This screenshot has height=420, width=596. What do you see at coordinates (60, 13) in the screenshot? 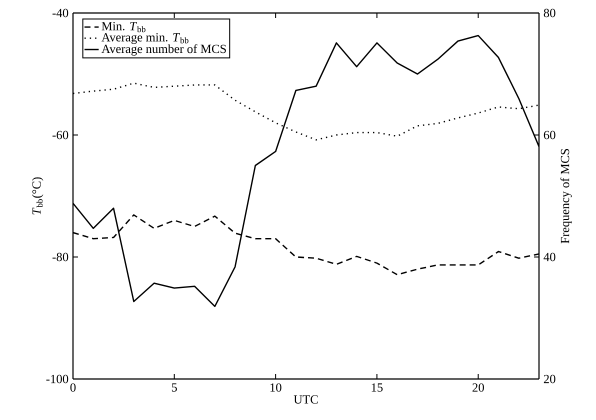
I see `y-tick-label: -40` at bounding box center [60, 13].